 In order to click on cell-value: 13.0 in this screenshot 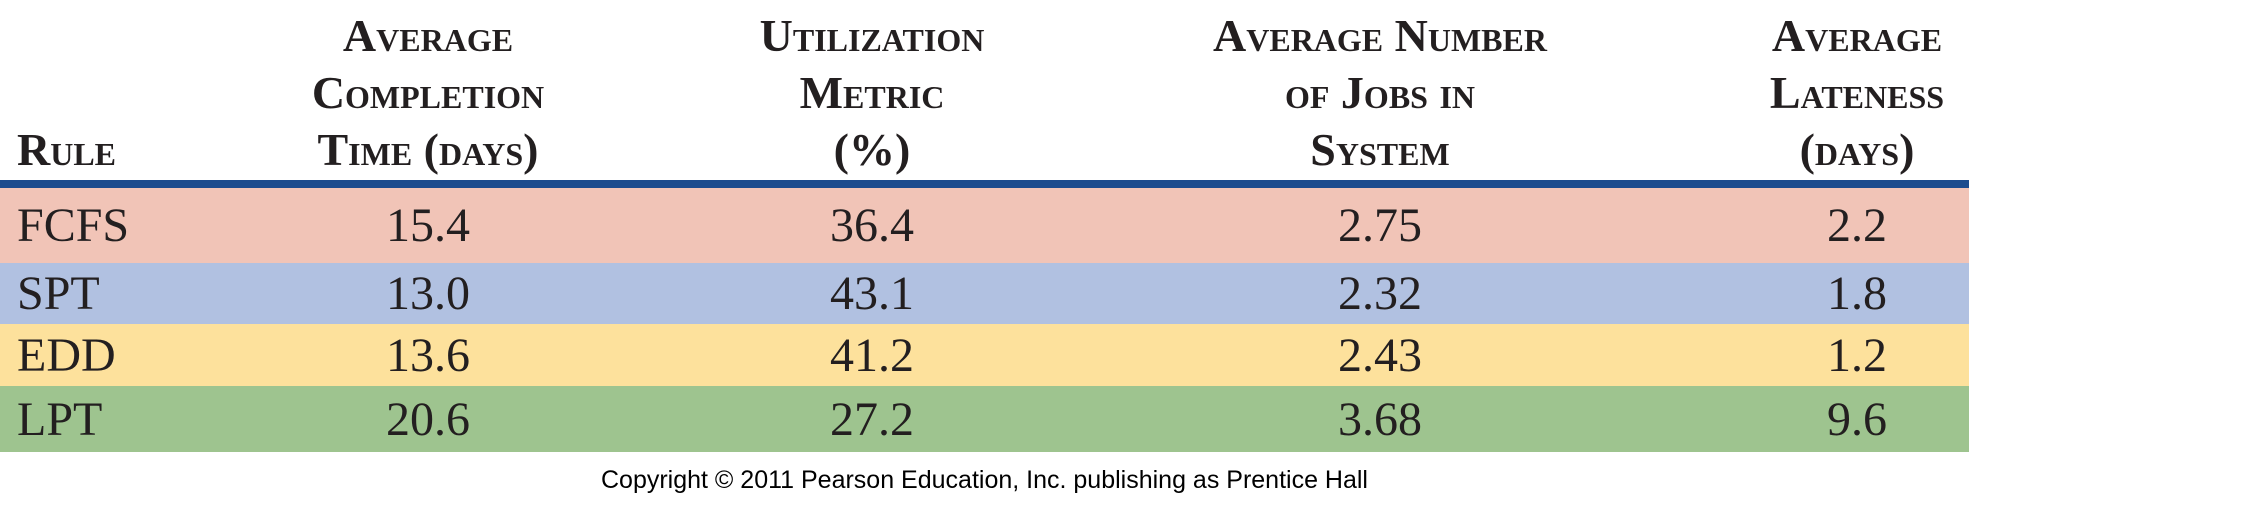, I will do `click(428, 293)`.